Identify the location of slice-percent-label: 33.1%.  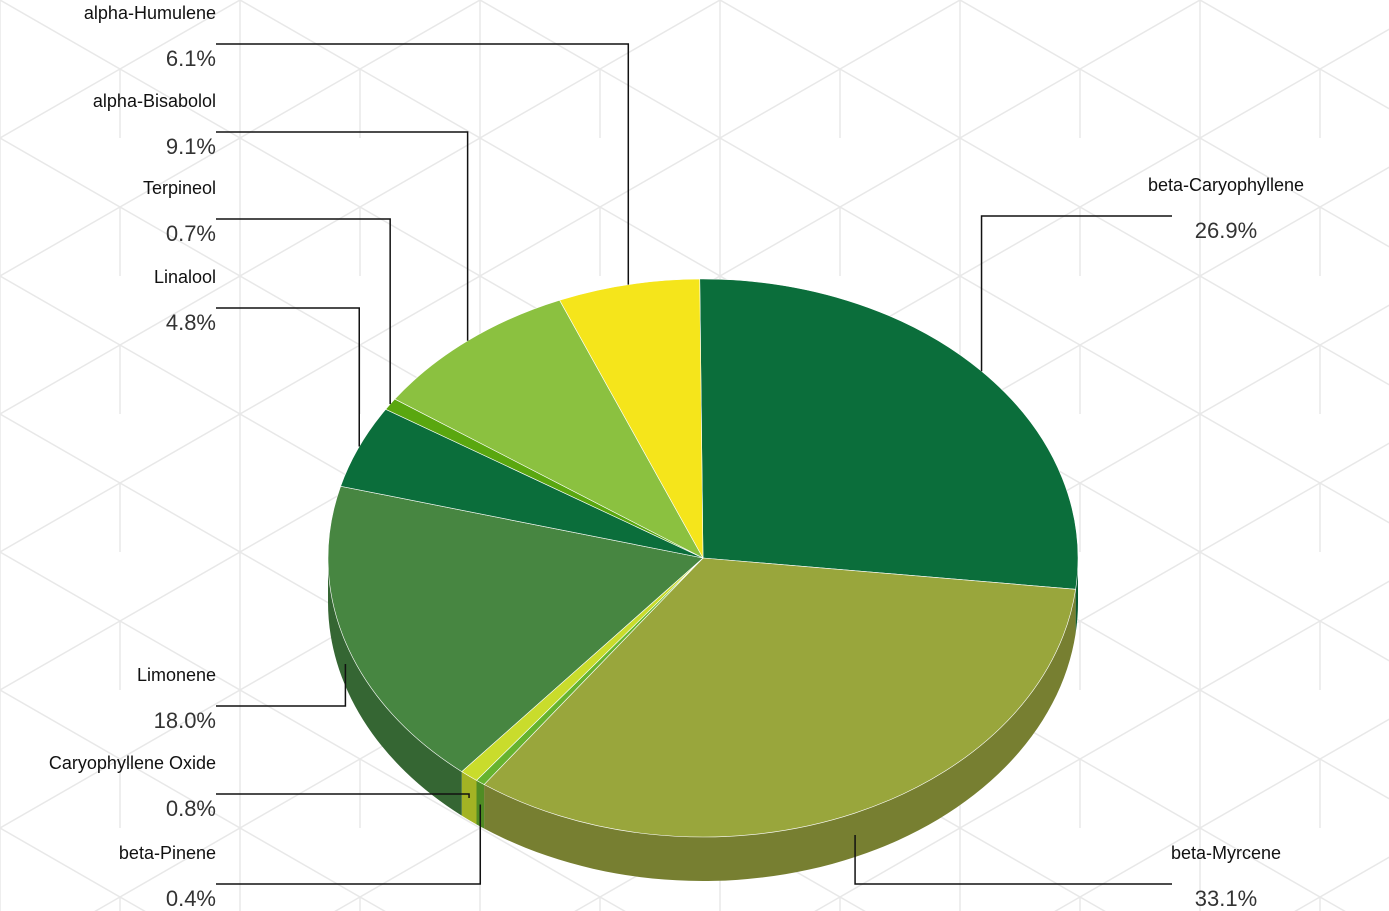
(1226, 898).